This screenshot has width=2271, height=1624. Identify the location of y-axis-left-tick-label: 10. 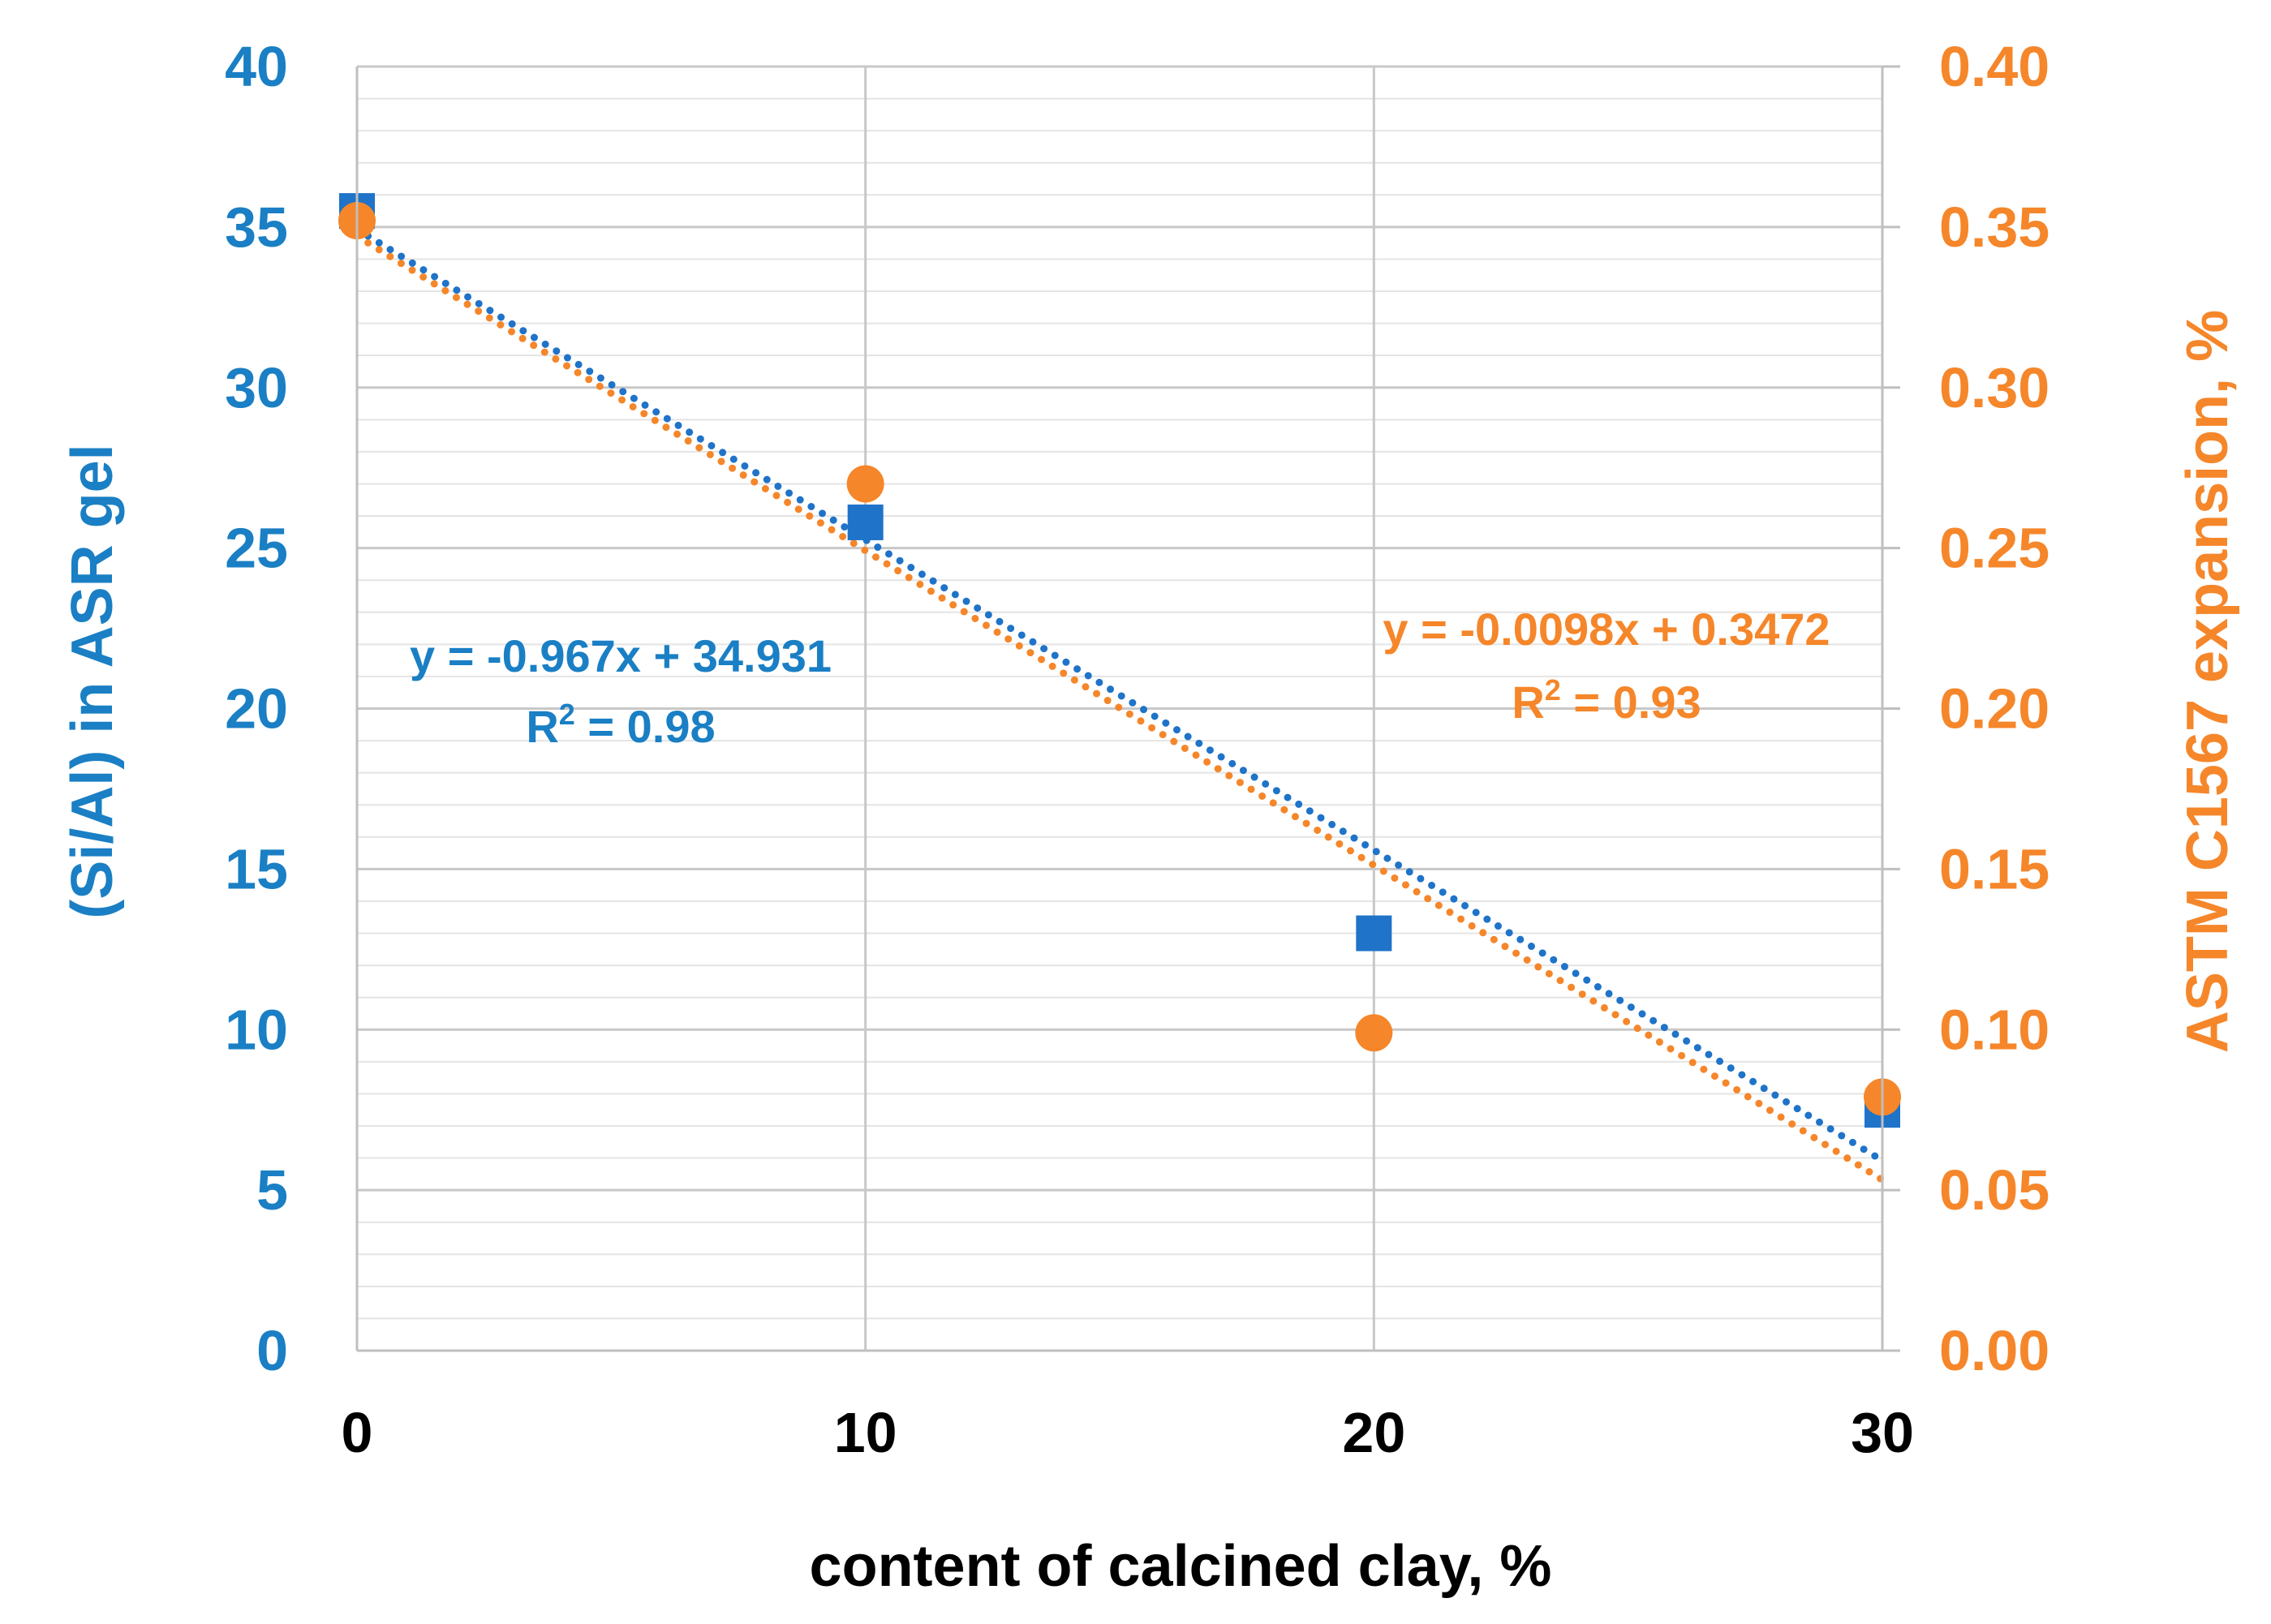
(256, 1029).